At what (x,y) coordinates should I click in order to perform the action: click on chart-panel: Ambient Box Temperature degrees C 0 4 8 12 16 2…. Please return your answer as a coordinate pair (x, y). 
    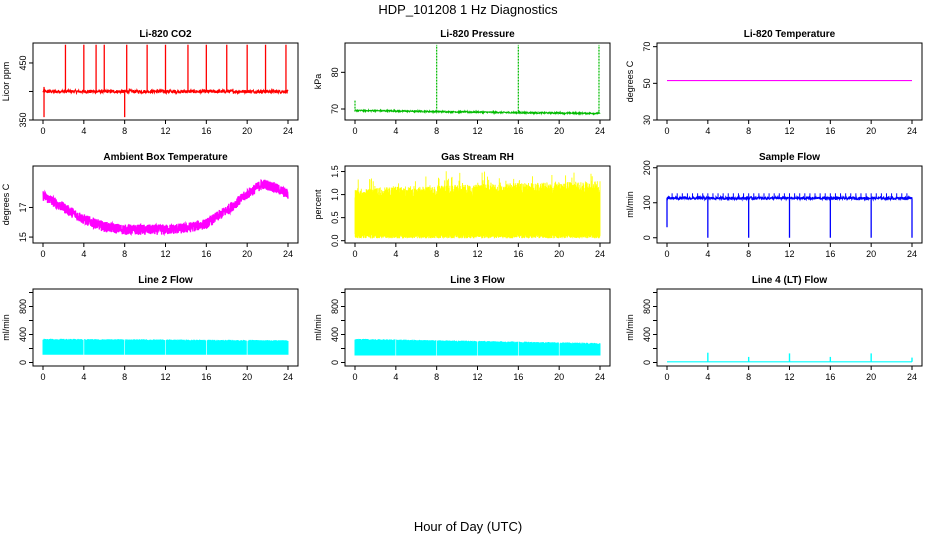
    Looking at the image, I should click on (150, 205).